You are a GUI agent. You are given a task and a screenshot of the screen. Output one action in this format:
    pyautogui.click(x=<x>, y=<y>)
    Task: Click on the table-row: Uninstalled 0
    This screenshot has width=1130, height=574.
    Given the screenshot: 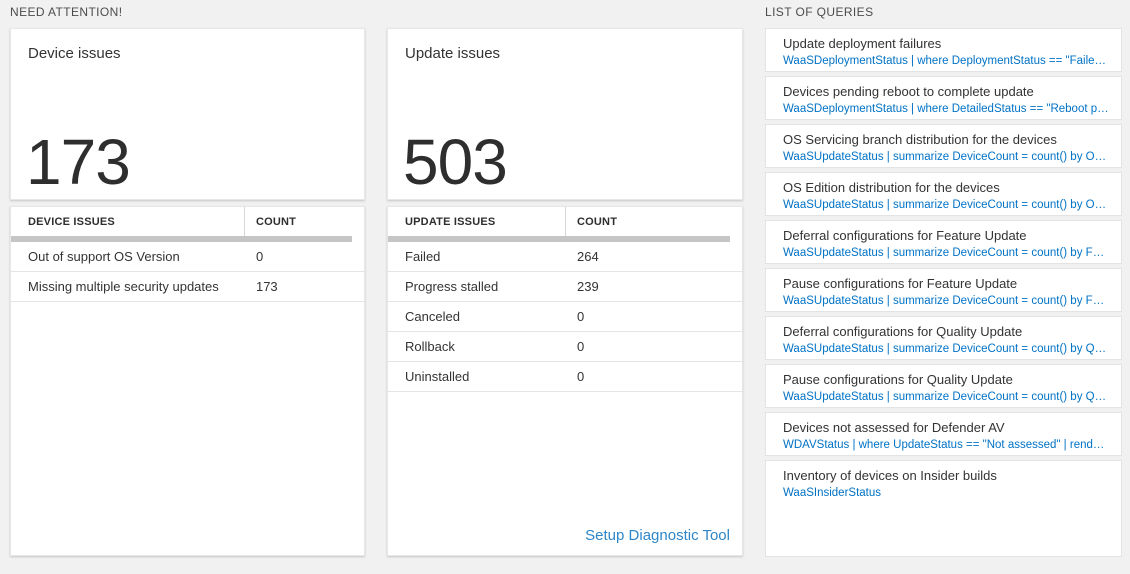 What is the action you would take?
    pyautogui.click(x=565, y=377)
    